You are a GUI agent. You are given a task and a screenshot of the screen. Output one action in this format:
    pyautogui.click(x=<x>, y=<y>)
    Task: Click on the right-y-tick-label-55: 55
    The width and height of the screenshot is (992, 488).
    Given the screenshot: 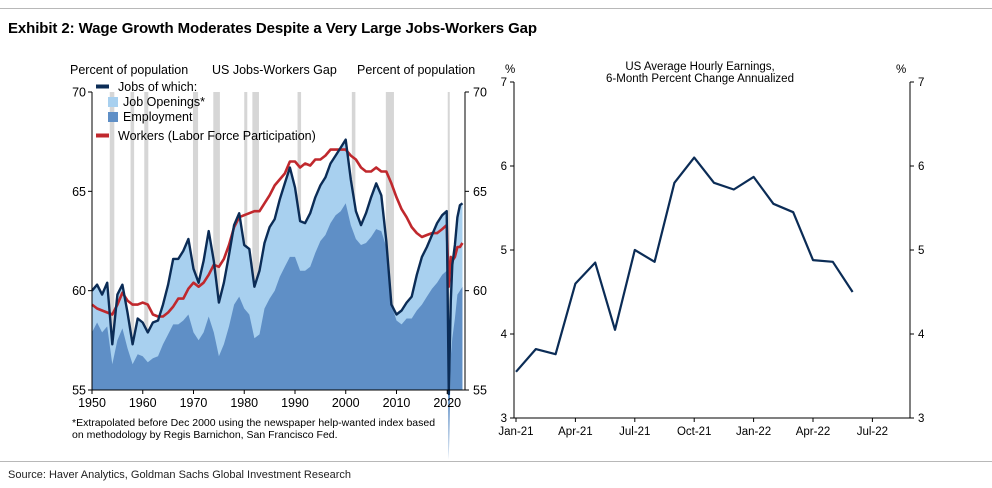 What is the action you would take?
    pyautogui.click(x=480, y=391)
    